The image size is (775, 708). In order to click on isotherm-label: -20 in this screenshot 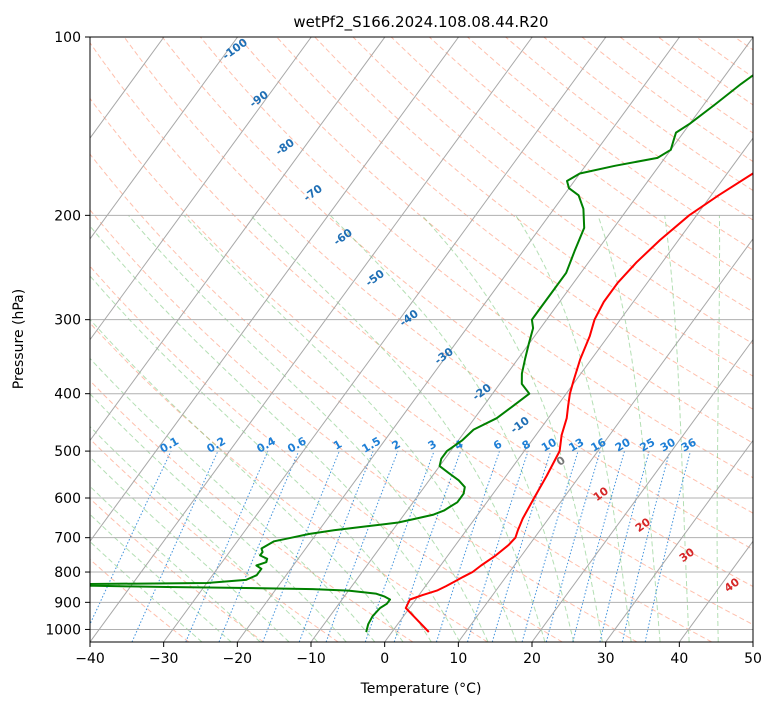, I will do `click(482, 392)`.